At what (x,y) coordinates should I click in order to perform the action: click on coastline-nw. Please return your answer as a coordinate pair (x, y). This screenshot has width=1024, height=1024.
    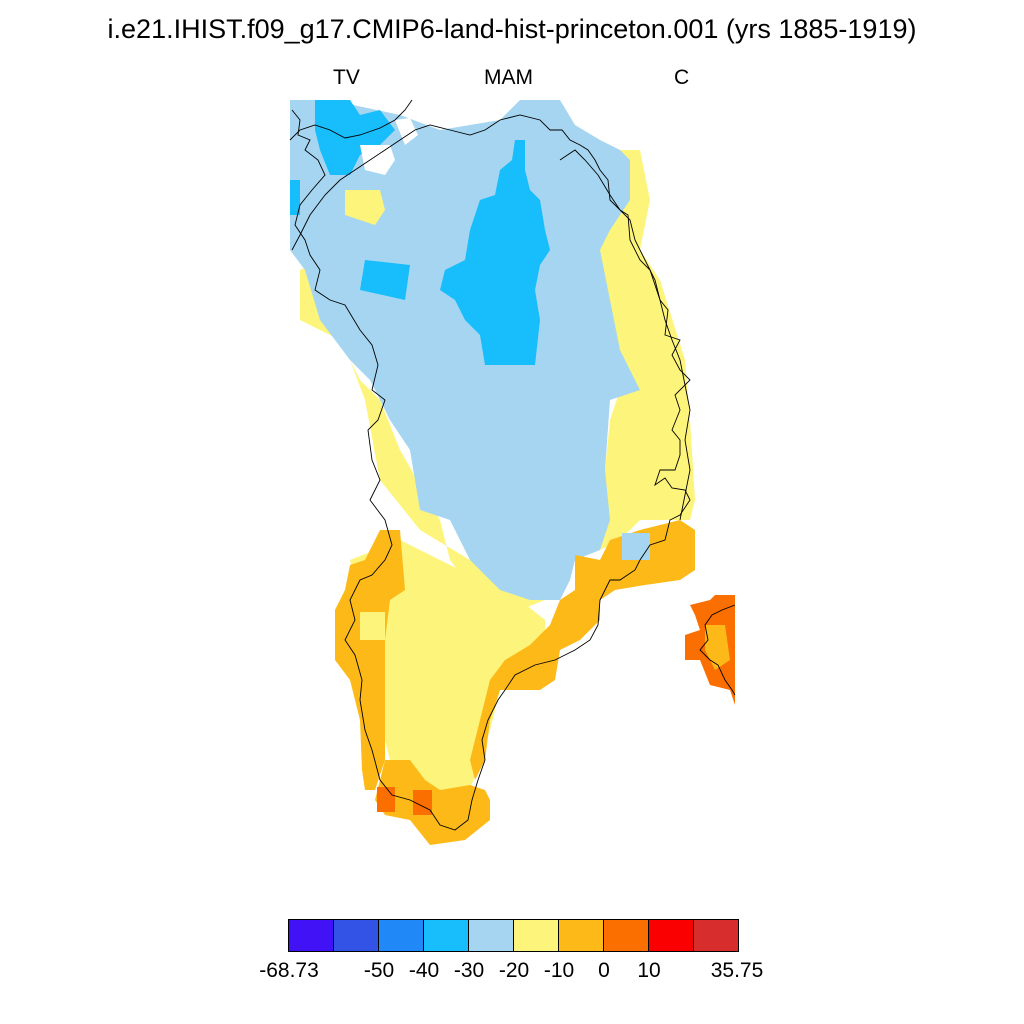
    Looking at the image, I should click on (351, 120).